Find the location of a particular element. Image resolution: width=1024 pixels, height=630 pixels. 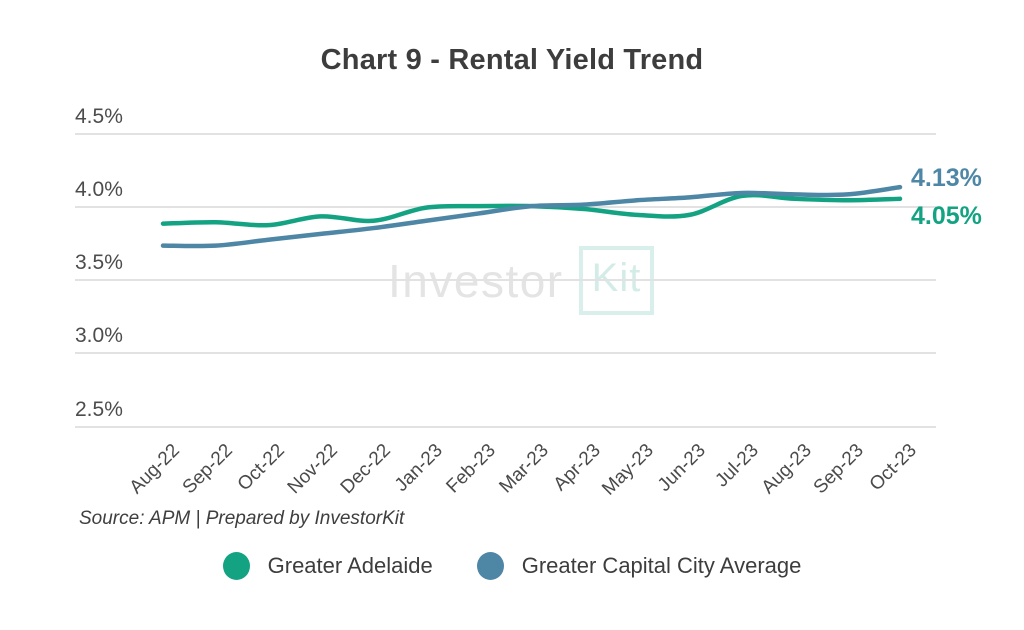

chart-title: Chart 9 - Rental Yield Trend is located at coordinates (512, 60).